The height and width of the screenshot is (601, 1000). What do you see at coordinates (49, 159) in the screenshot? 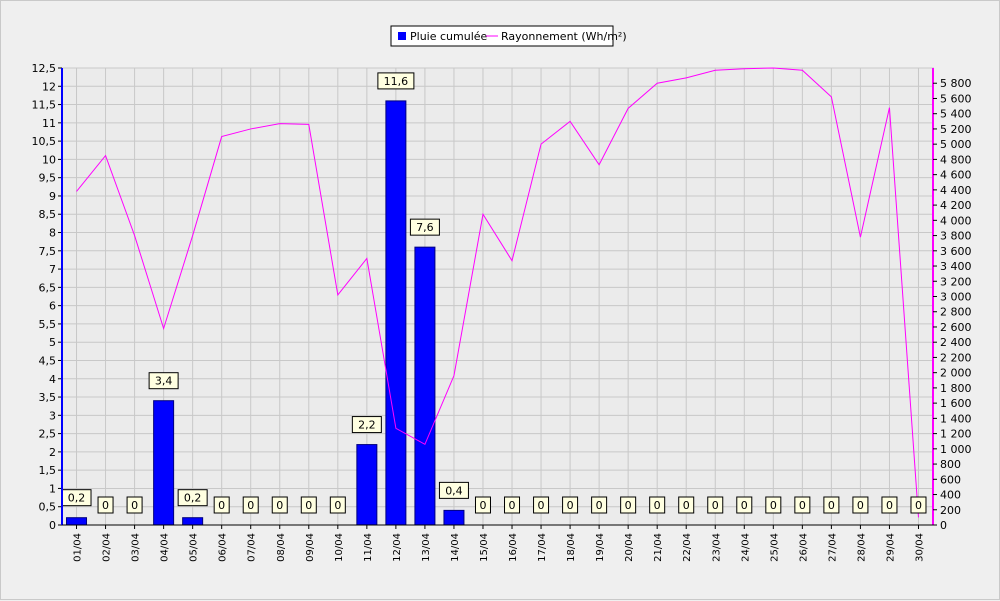
I see `y-left-tick-label: 10` at bounding box center [49, 159].